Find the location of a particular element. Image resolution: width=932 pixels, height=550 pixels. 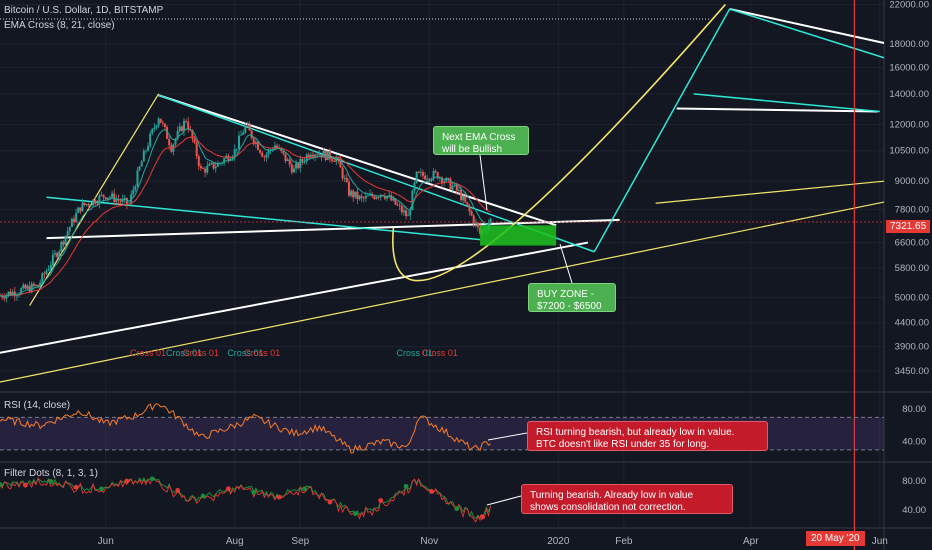

ema-cross-line2: will be Bullish is located at coordinates (472, 149).